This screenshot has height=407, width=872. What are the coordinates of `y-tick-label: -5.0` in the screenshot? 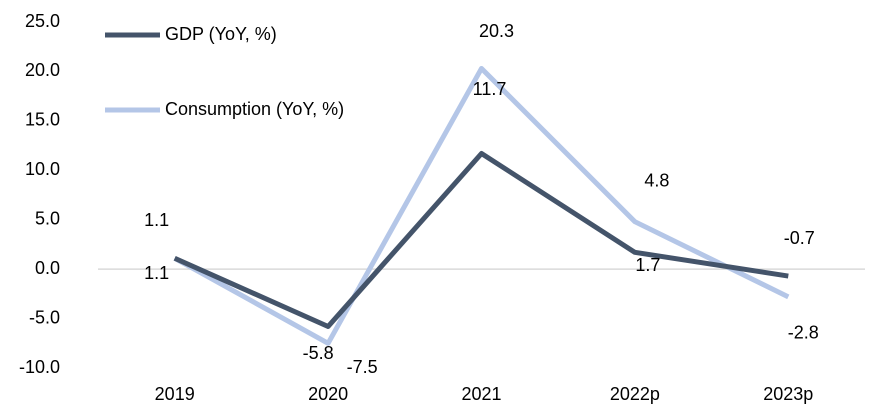 It's located at (44, 317).